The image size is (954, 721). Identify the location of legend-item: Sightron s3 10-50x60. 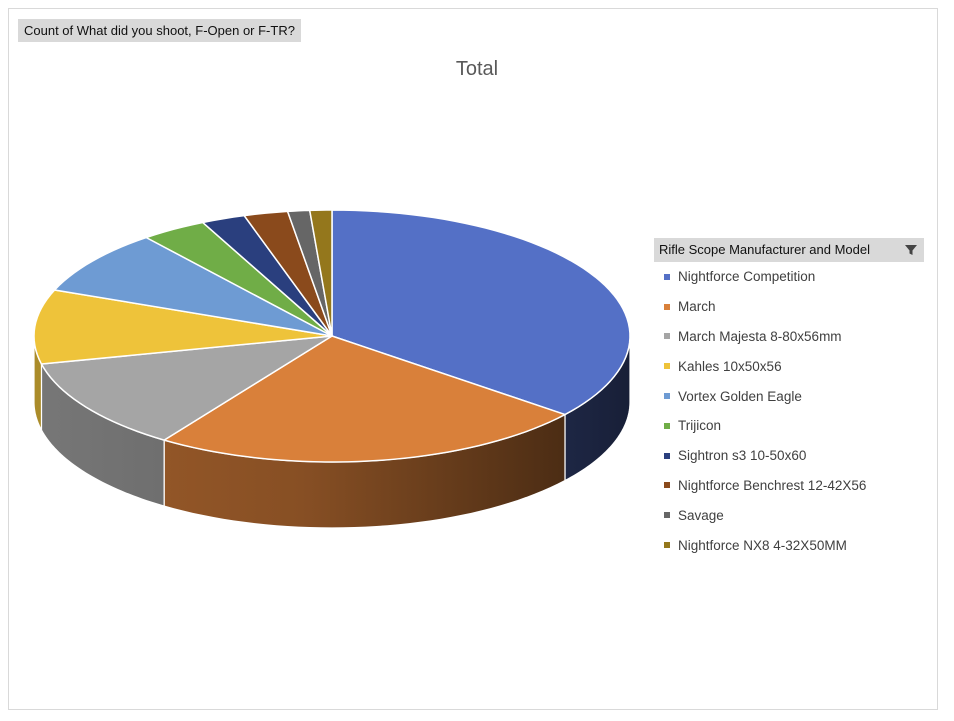
(789, 456).